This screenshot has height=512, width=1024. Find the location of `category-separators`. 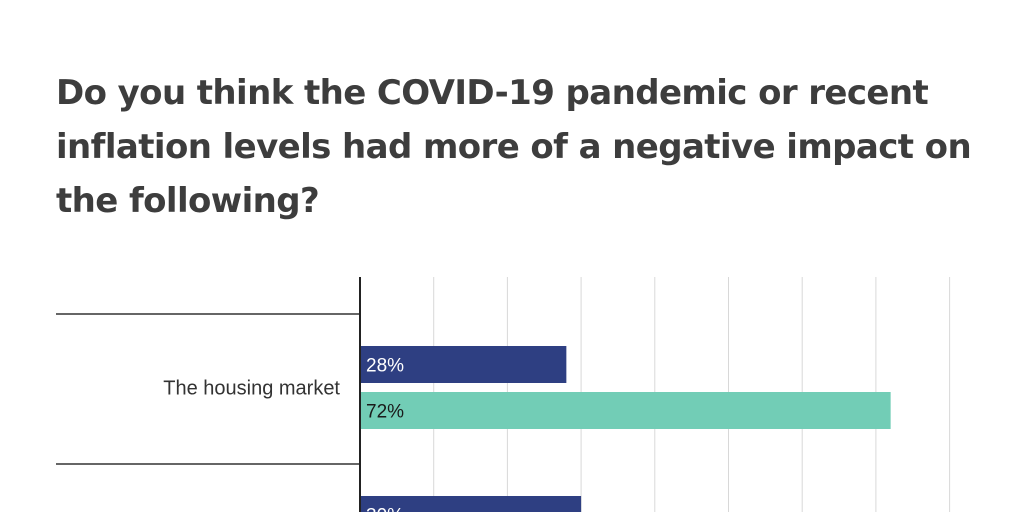

category-separators is located at coordinates (208, 389).